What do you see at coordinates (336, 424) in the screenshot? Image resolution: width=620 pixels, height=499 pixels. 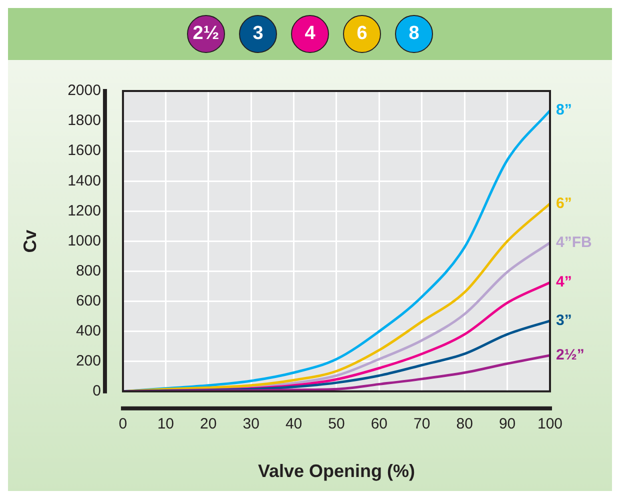 I see `x-tick-label: 50` at bounding box center [336, 424].